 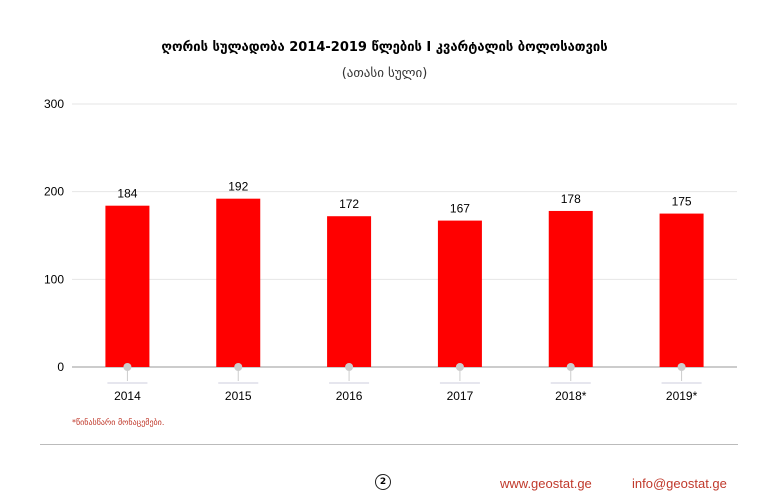 I want to click on data-label: 178, so click(x=571, y=199).